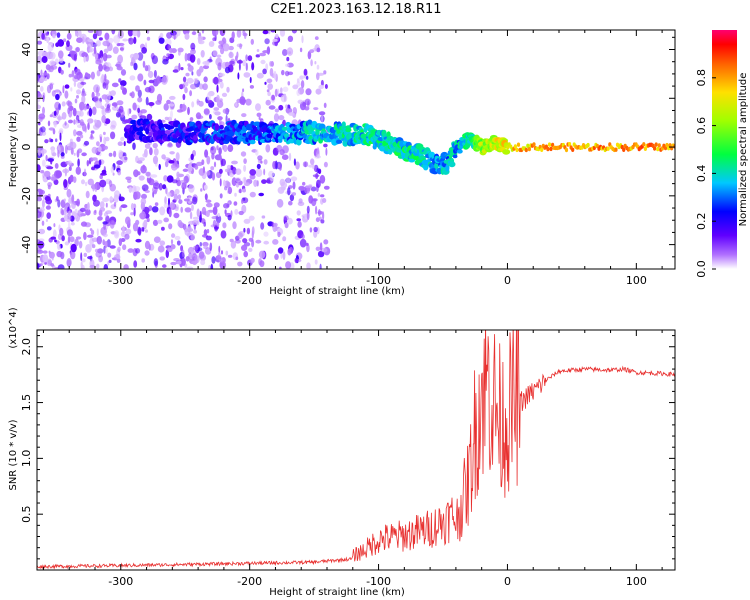  What do you see at coordinates (120, 280) in the screenshot?
I see `spec-xtick-label: -300` at bounding box center [120, 280].